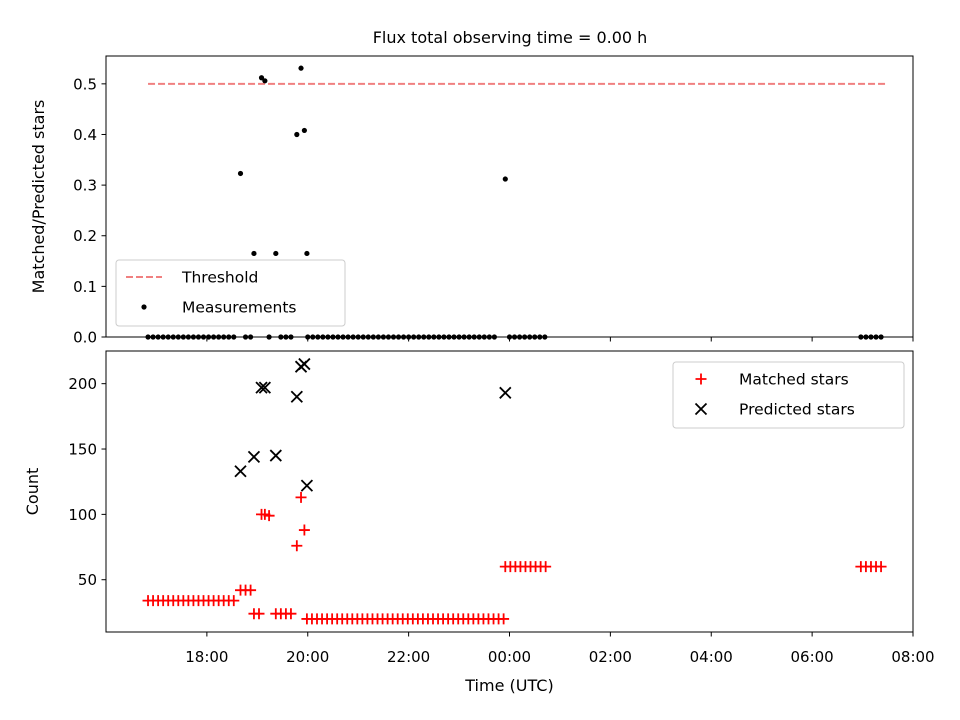  Describe the element at coordinates (82, 384) in the screenshot. I see `y-tick-label: 200` at that location.